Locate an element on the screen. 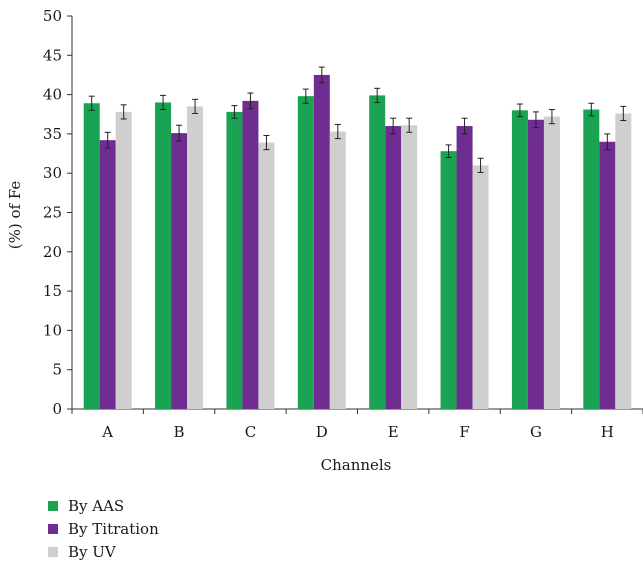  y-tick-label: 50 is located at coordinates (52, 16).